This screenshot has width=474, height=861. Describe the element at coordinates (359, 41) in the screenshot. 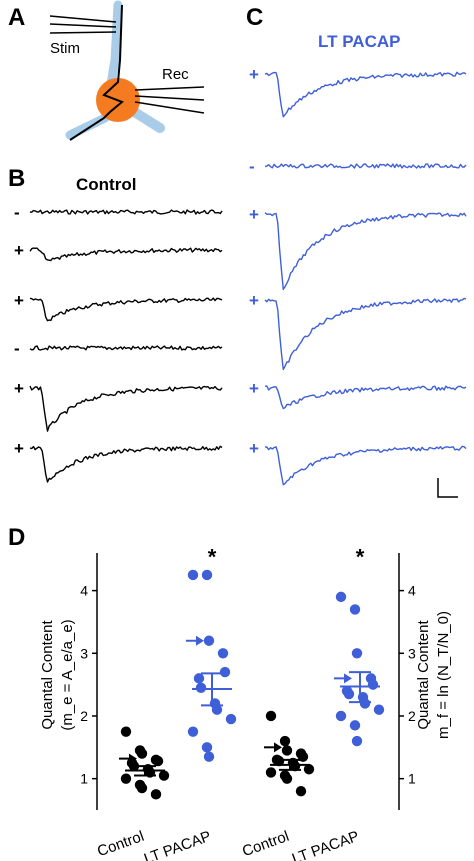

I see `lt-pacap-title: LT PACAP` at that location.